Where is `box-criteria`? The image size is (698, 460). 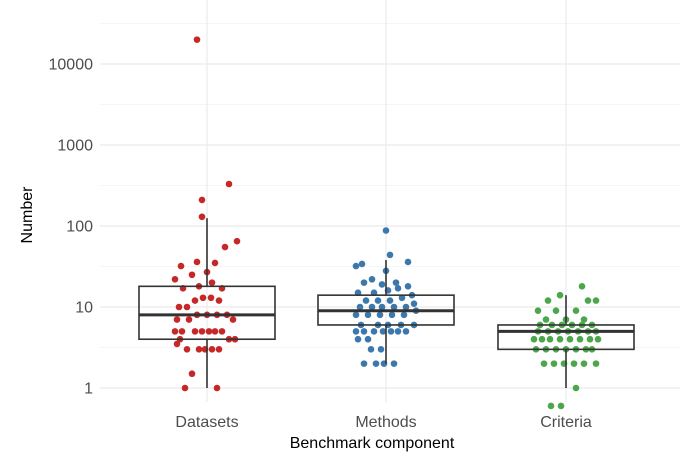
box-criteria is located at coordinates (566, 337).